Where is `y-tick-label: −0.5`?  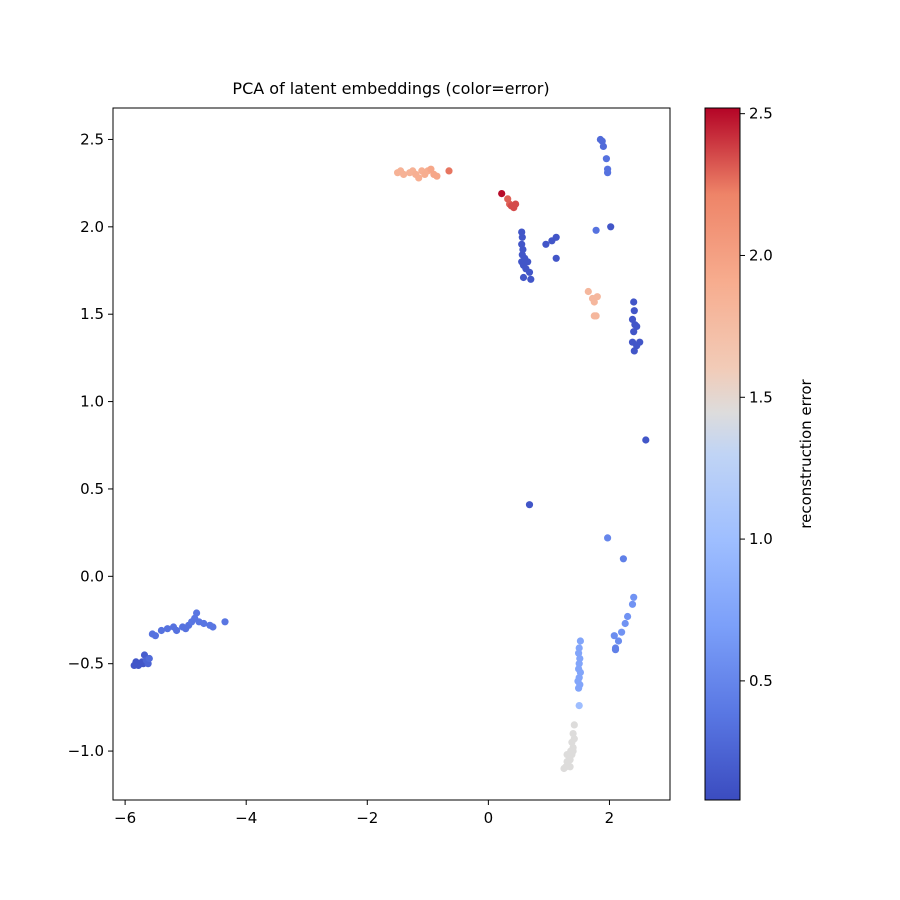
y-tick-label: −0.5 is located at coordinates (86, 664).